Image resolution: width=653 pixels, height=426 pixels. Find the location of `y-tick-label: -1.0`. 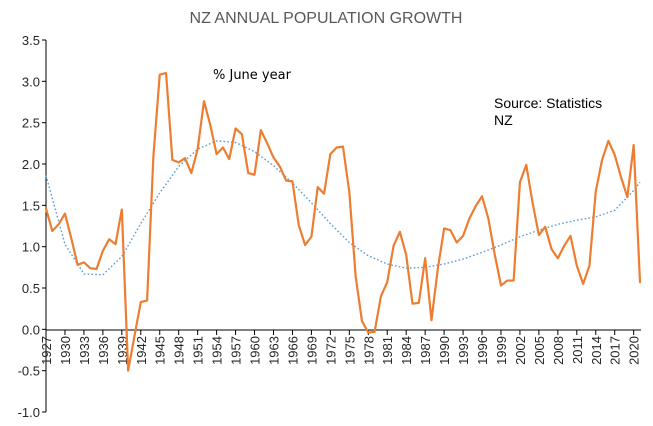

y-tick-label: -1.0 is located at coordinates (29, 412).